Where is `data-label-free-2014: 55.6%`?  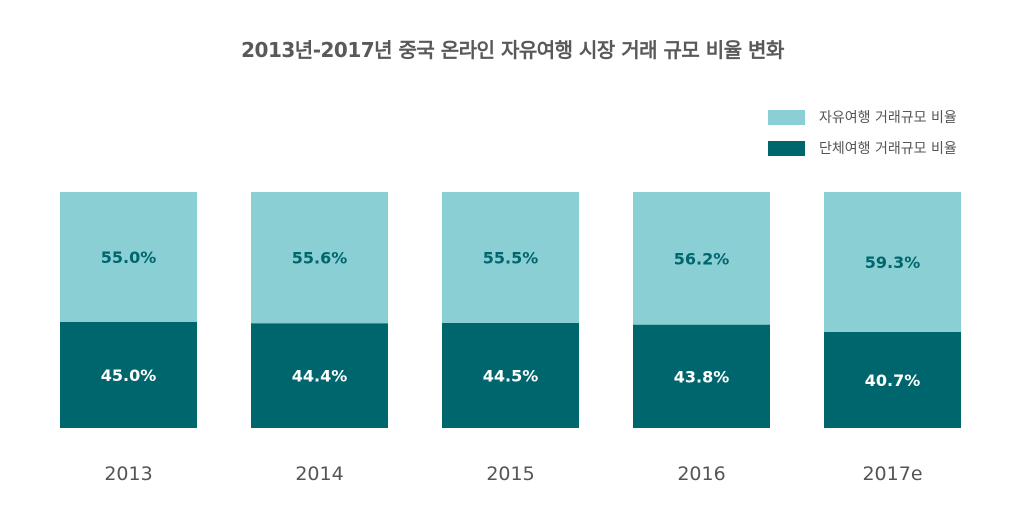
data-label-free-2014: 55.6% is located at coordinates (320, 258).